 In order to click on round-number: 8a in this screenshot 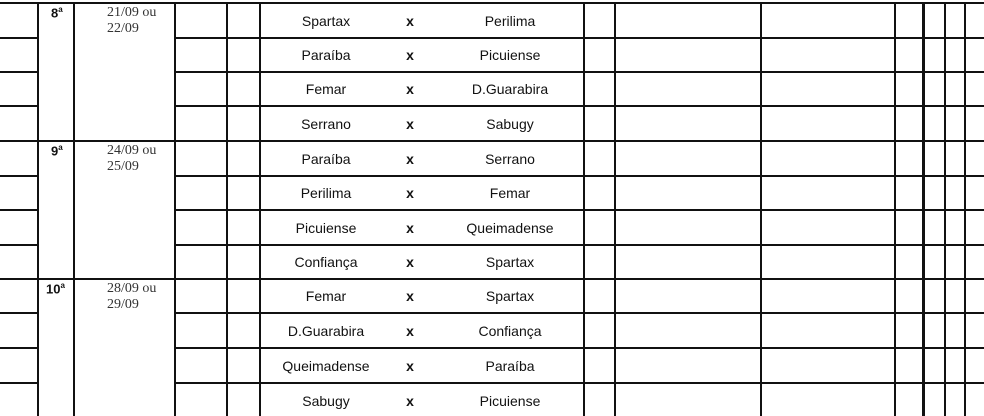, I will do `click(57, 12)`.